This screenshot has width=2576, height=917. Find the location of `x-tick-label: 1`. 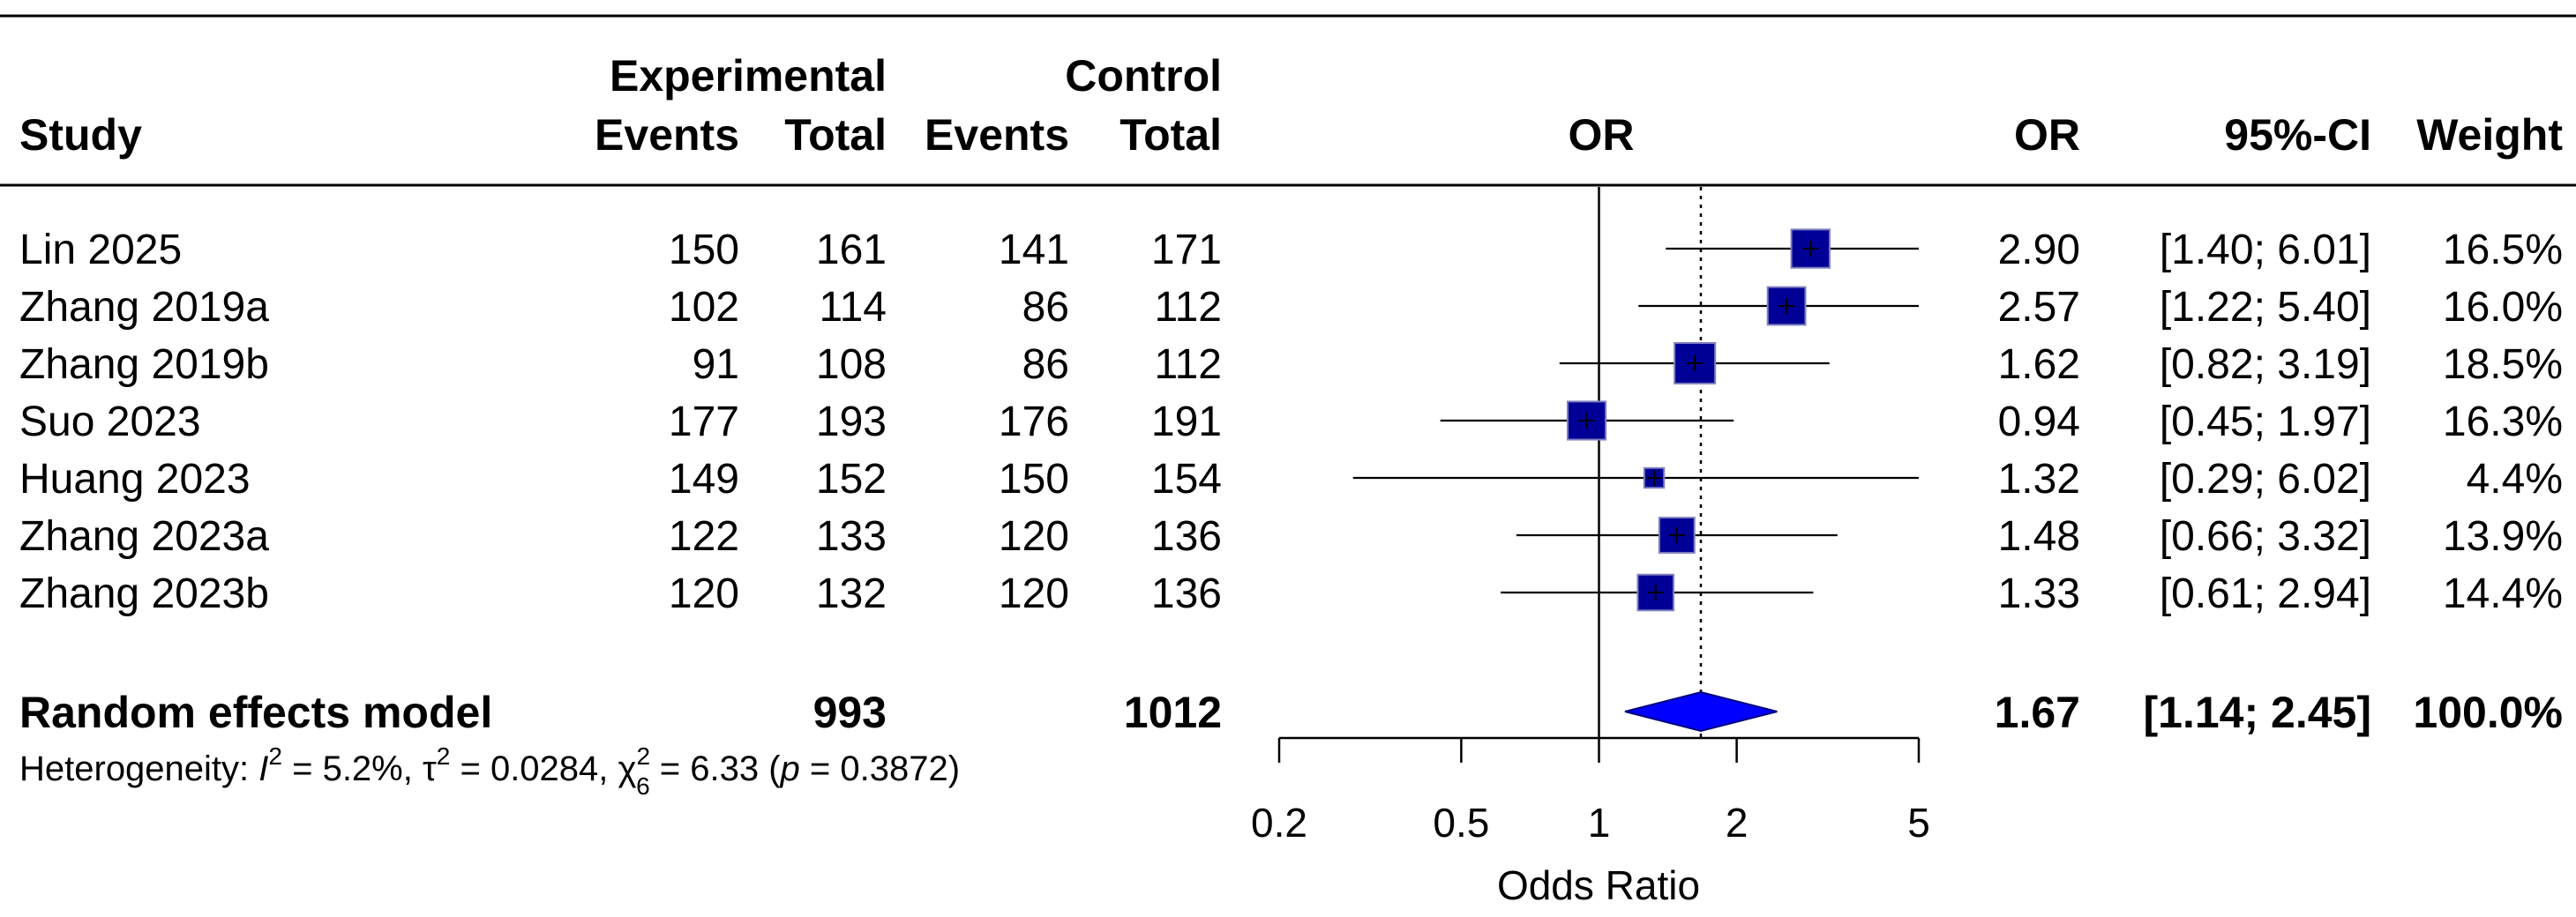

x-tick-label: 1 is located at coordinates (1600, 823).